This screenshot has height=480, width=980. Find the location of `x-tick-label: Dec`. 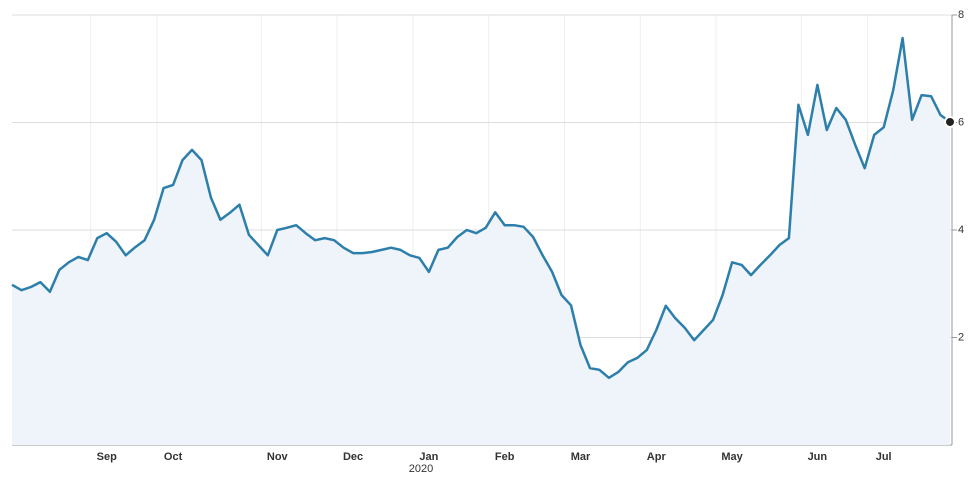

x-tick-label: Dec is located at coordinates (353, 457).